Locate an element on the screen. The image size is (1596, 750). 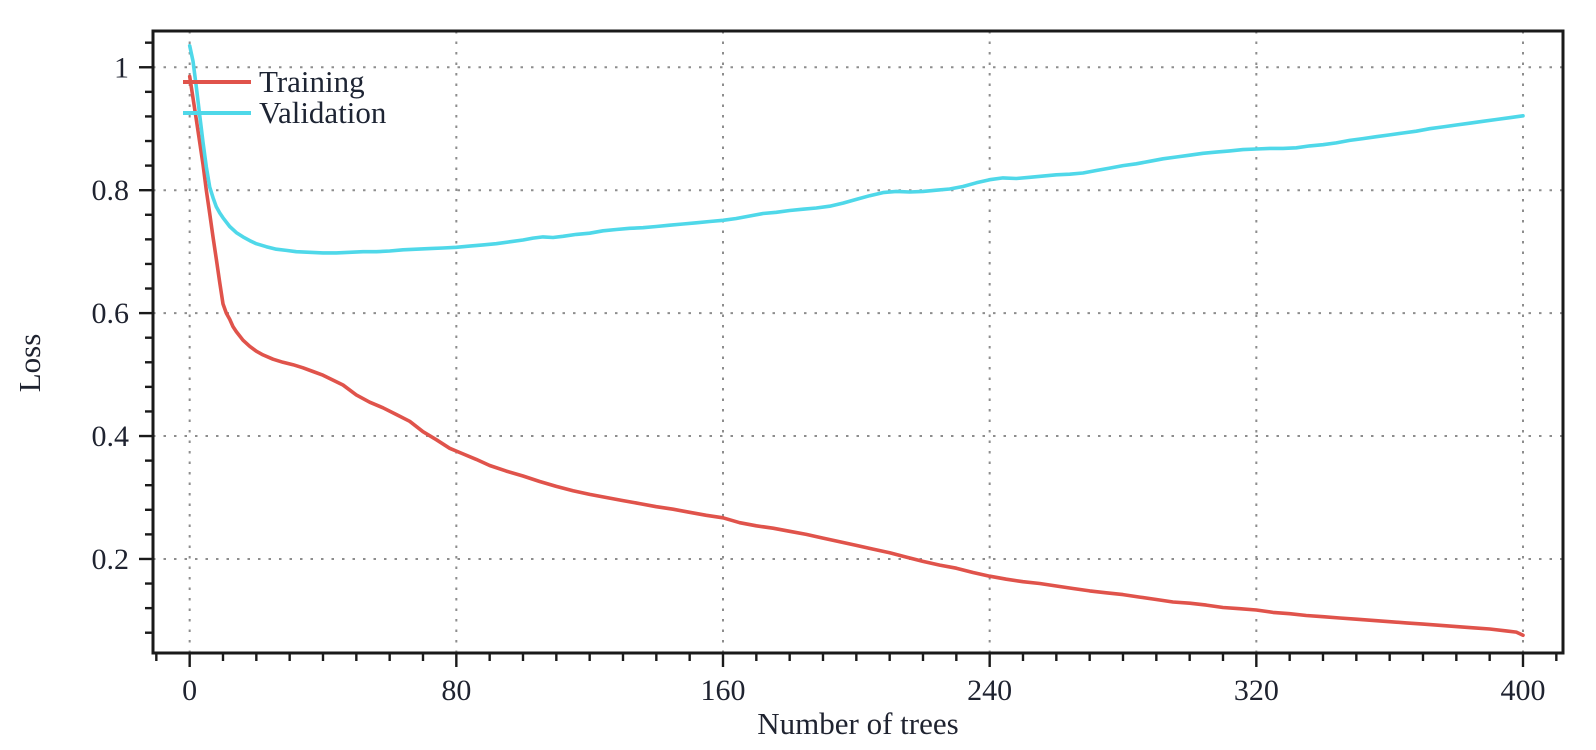
training-line-swatch is located at coordinates (217, 81).